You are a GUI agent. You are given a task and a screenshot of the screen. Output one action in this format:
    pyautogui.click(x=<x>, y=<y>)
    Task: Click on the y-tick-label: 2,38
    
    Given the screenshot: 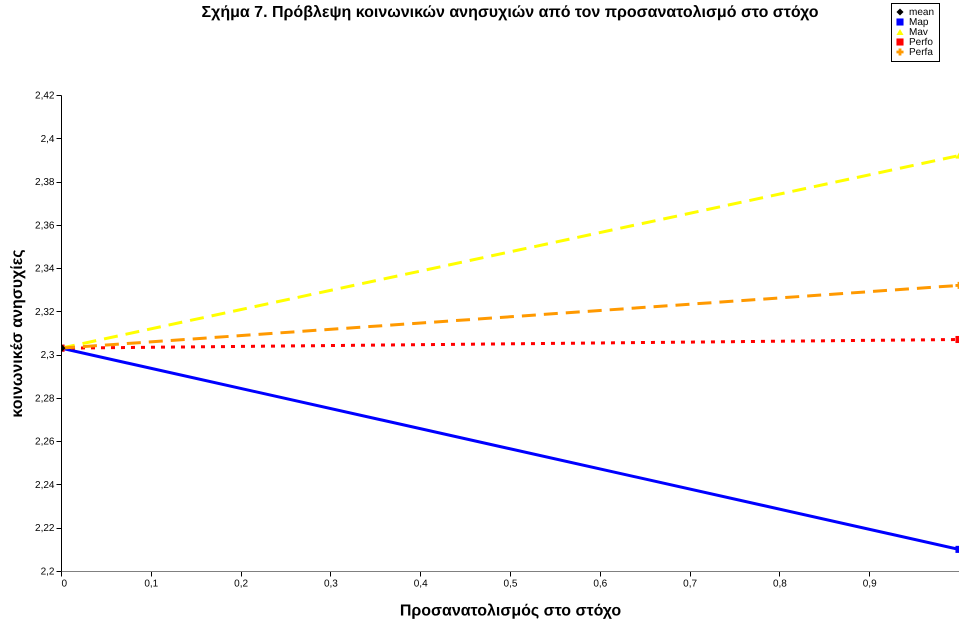 What is the action you would take?
    pyautogui.click(x=45, y=182)
    